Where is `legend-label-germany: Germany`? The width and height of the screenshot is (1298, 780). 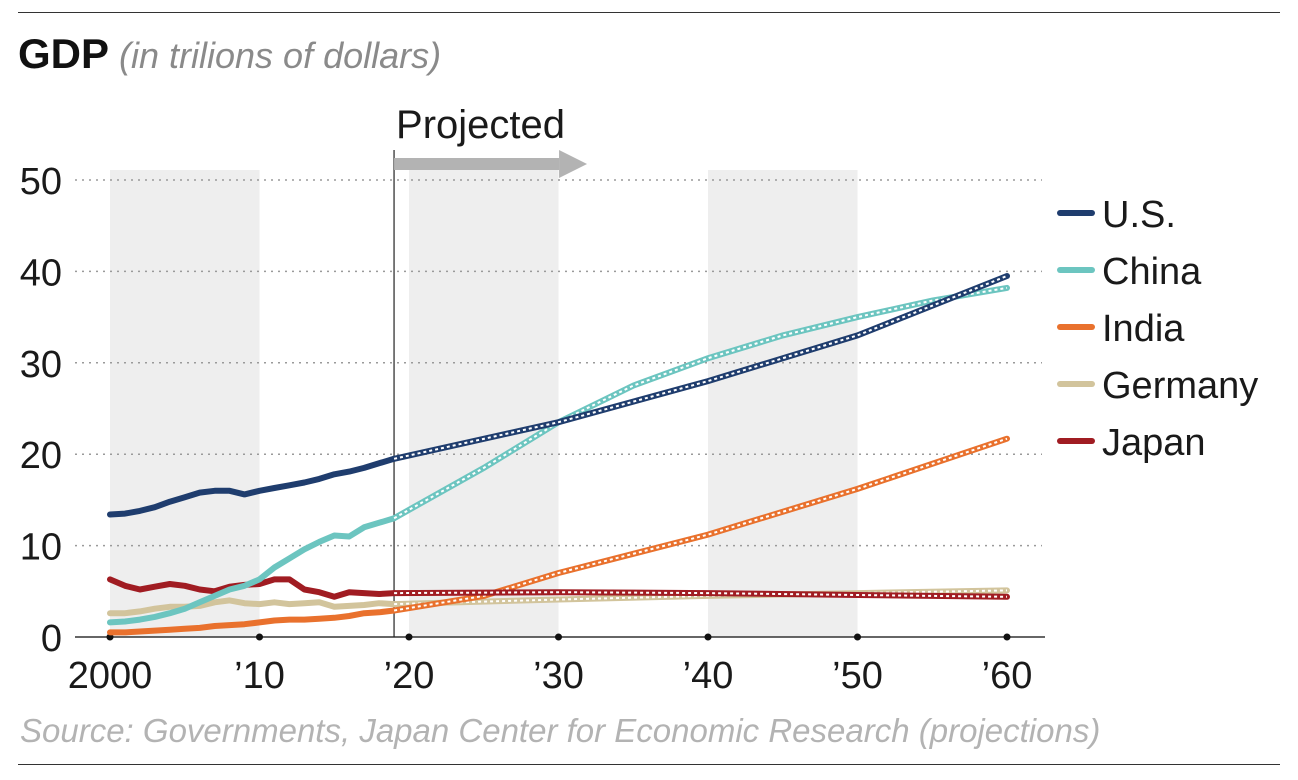
legend-label-germany: Germany is located at coordinates (1180, 386).